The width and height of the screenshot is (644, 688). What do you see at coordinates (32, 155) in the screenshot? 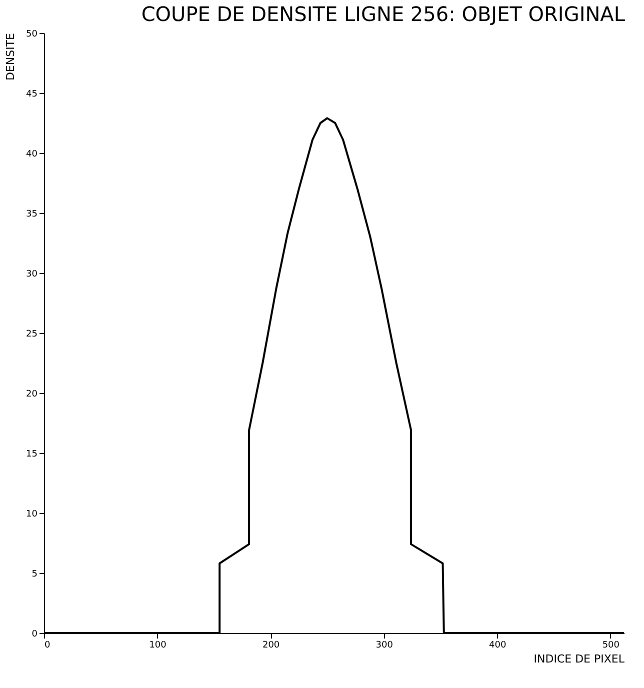
I see `y-tick-label: 40` at bounding box center [32, 155].